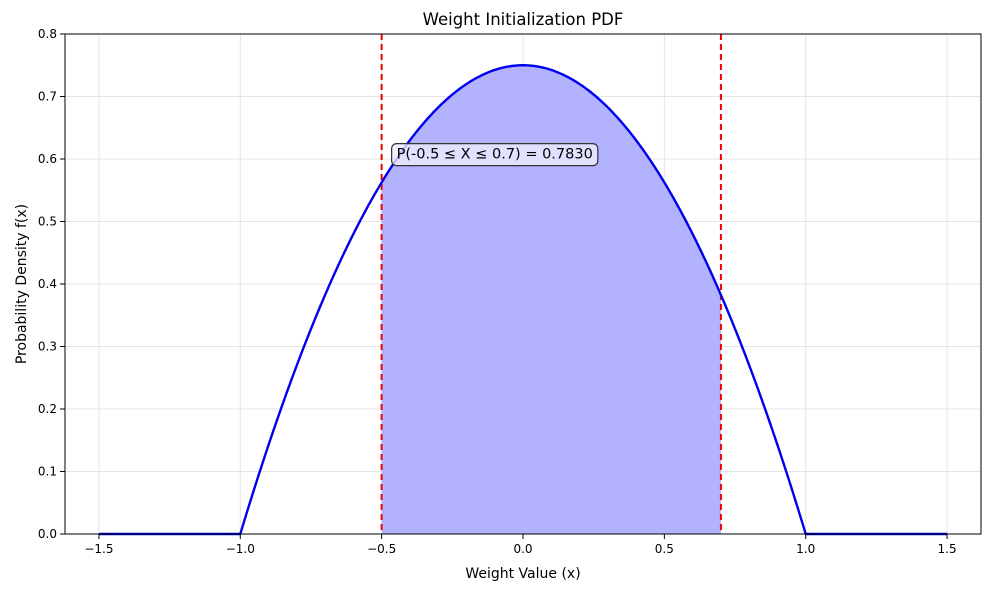  What do you see at coordinates (240, 549) in the screenshot?
I see `x-tick-label: −1.0` at bounding box center [240, 549].